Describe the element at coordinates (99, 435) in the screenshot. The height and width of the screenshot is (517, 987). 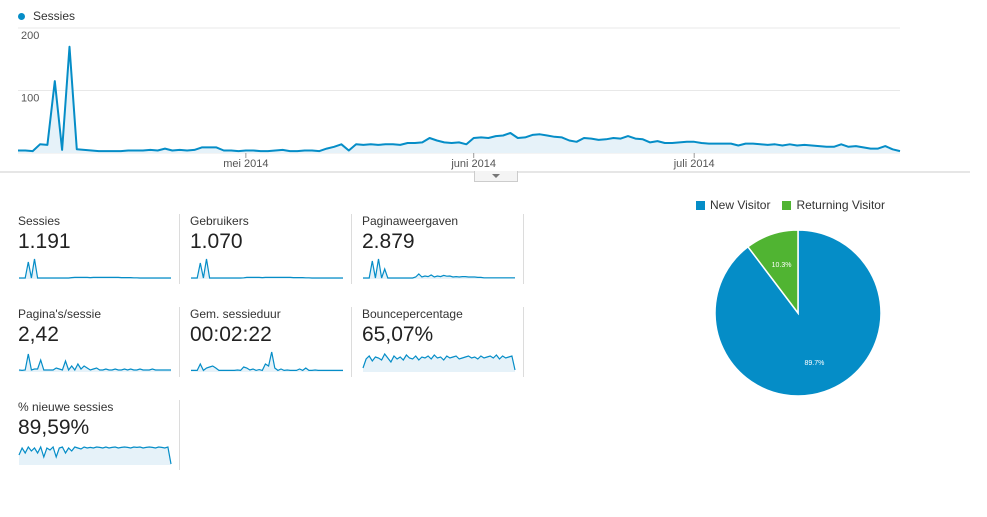
I see `metric-6: % nieuwe sessies 89,59%` at that location.